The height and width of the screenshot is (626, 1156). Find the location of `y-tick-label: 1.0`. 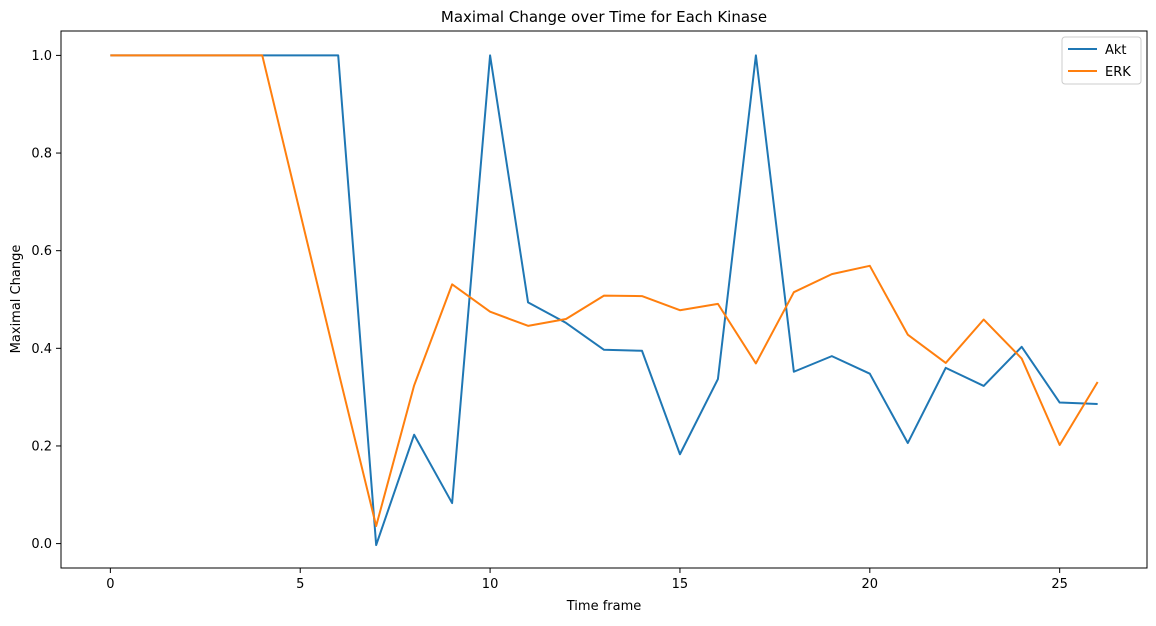

y-tick-label: 1.0 is located at coordinates (41, 56).